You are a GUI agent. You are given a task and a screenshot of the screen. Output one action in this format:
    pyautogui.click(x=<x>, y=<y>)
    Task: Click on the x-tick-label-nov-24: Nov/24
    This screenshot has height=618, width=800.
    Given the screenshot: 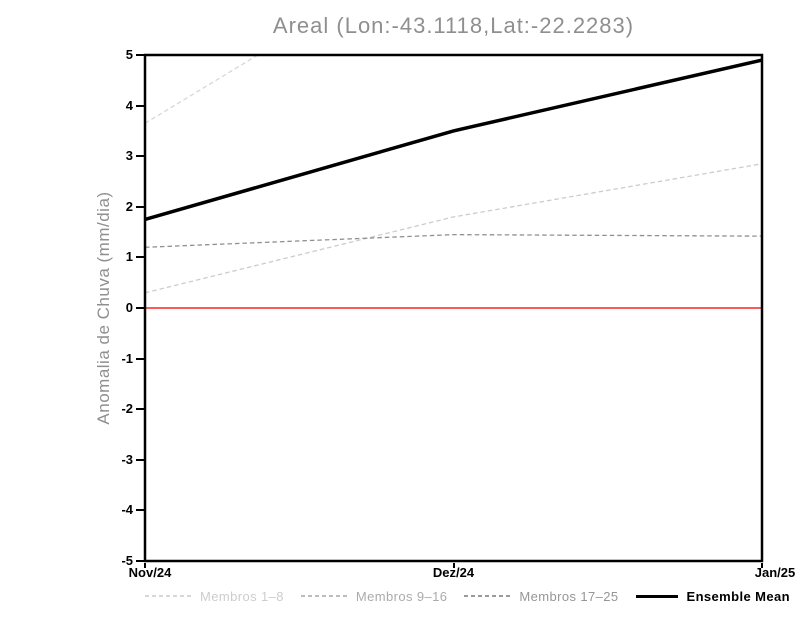 What is the action you would take?
    pyautogui.click(x=150, y=572)
    